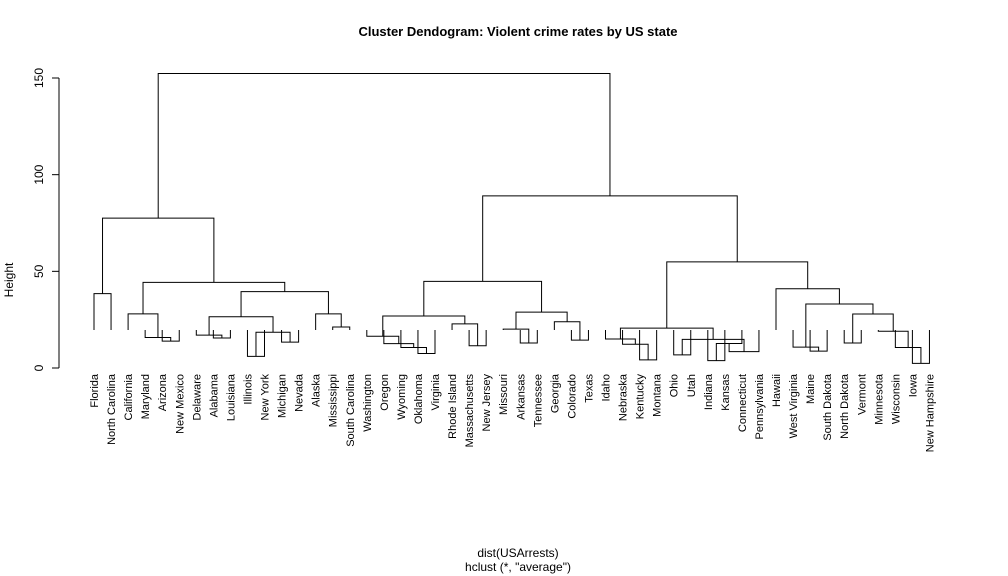 The image size is (1008, 576). Describe the element at coordinates (896, 399) in the screenshot. I see `leaf-label: Wisconsin` at that location.